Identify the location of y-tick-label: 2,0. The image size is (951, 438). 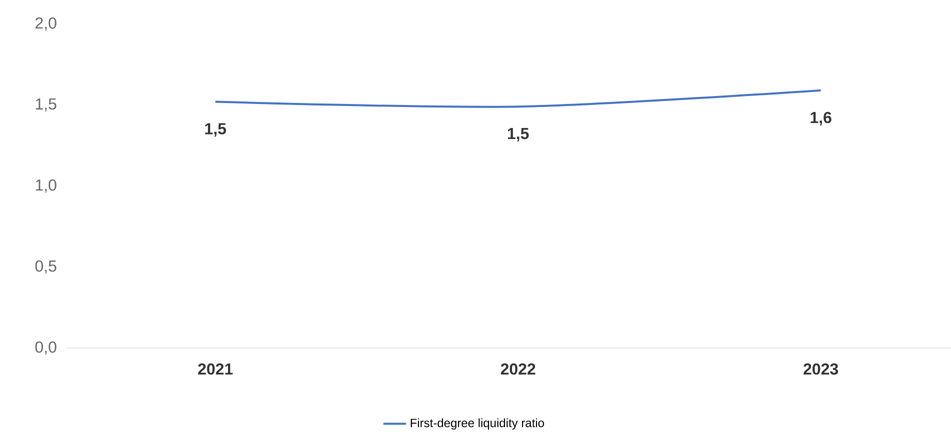
(46, 24).